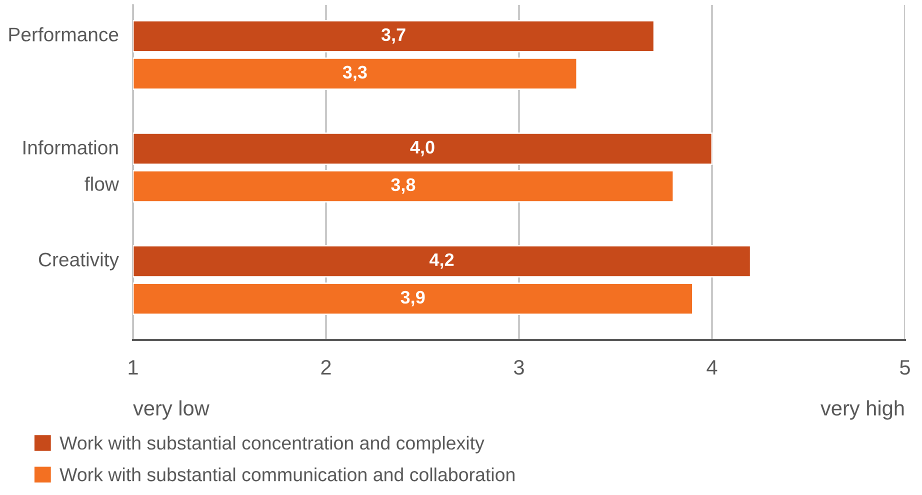  I want to click on x-tick-label: 1, so click(133, 367).